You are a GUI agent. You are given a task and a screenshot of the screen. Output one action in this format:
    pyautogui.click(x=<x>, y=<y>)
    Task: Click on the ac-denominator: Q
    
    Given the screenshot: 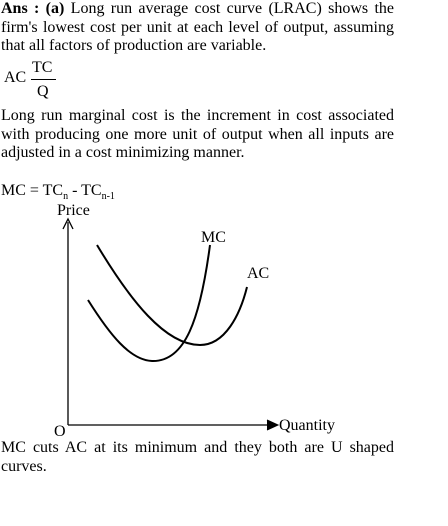 What is the action you would take?
    pyautogui.click(x=43, y=91)
    